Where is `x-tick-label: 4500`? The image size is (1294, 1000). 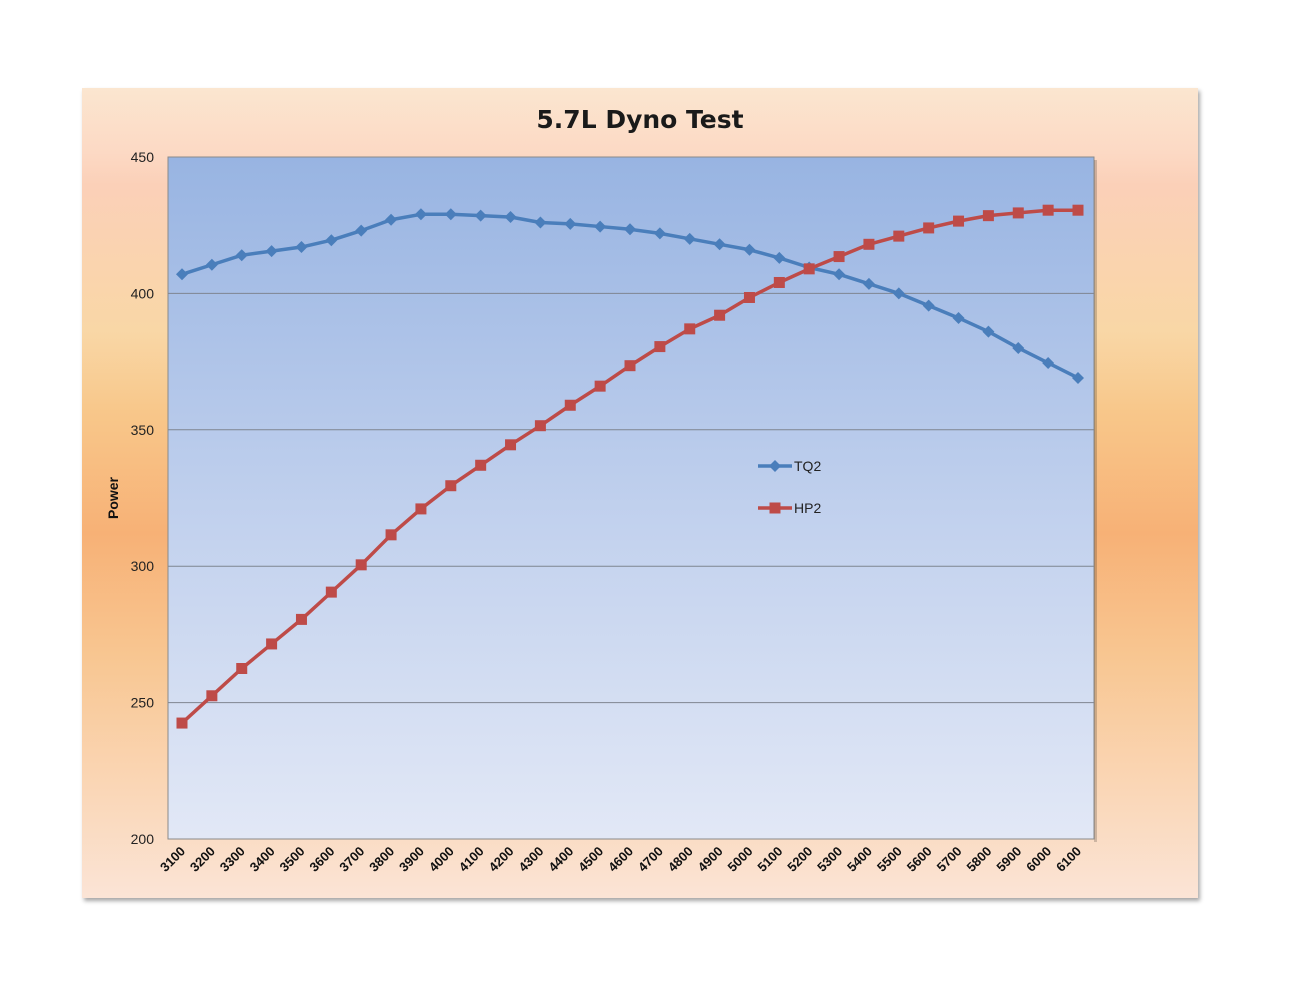 x-tick-label: 4500 is located at coordinates (590, 859).